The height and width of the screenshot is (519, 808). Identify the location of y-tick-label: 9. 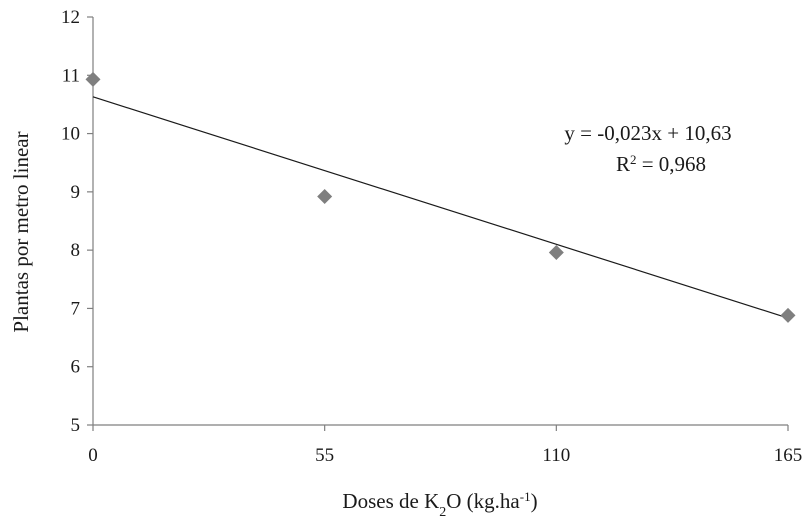
(76, 192).